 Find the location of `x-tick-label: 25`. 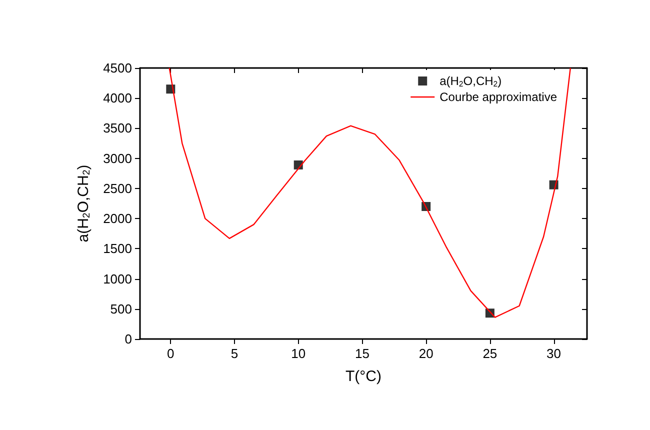

x-tick-label: 25 is located at coordinates (490, 353).